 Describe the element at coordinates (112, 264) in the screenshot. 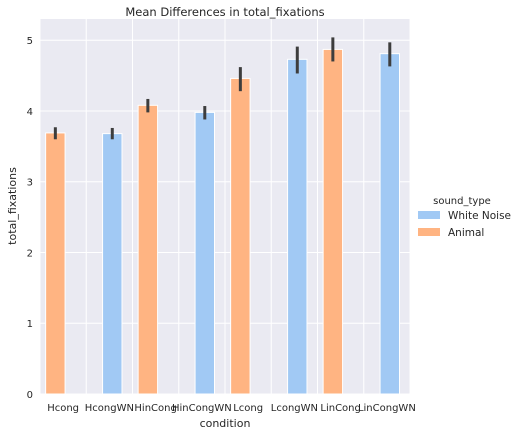

I see `bar-white-noise-HcongWN` at that location.